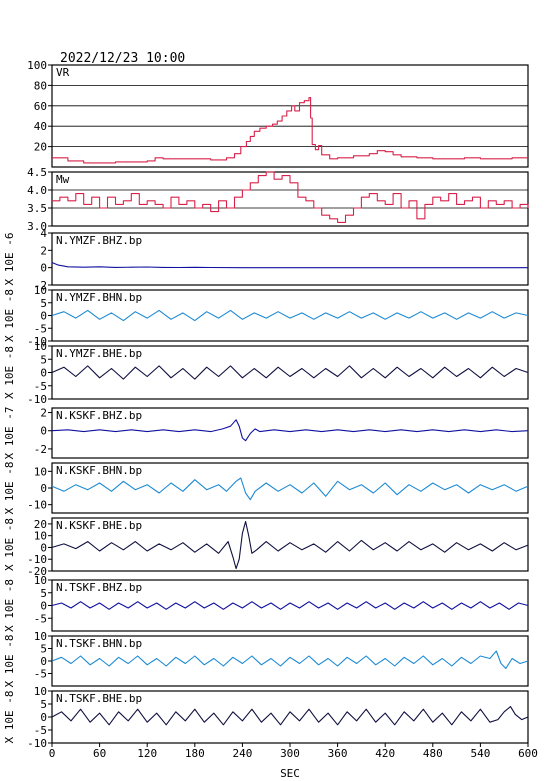  Describe the element at coordinates (43, 250) in the screenshot. I see `panel-3-ytick-label-3: 2` at that location.